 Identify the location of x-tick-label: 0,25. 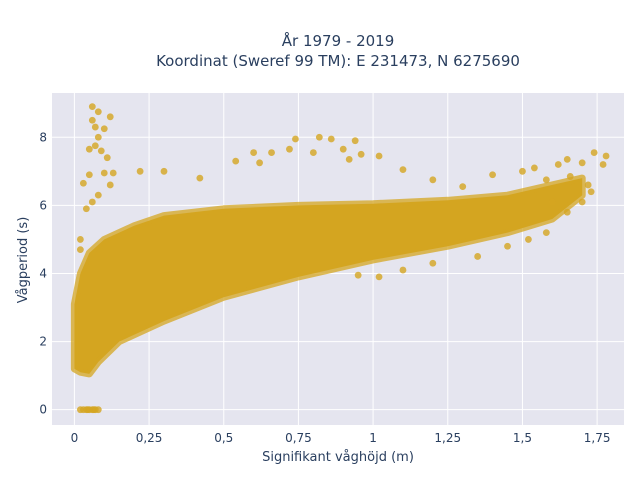
(149, 438).